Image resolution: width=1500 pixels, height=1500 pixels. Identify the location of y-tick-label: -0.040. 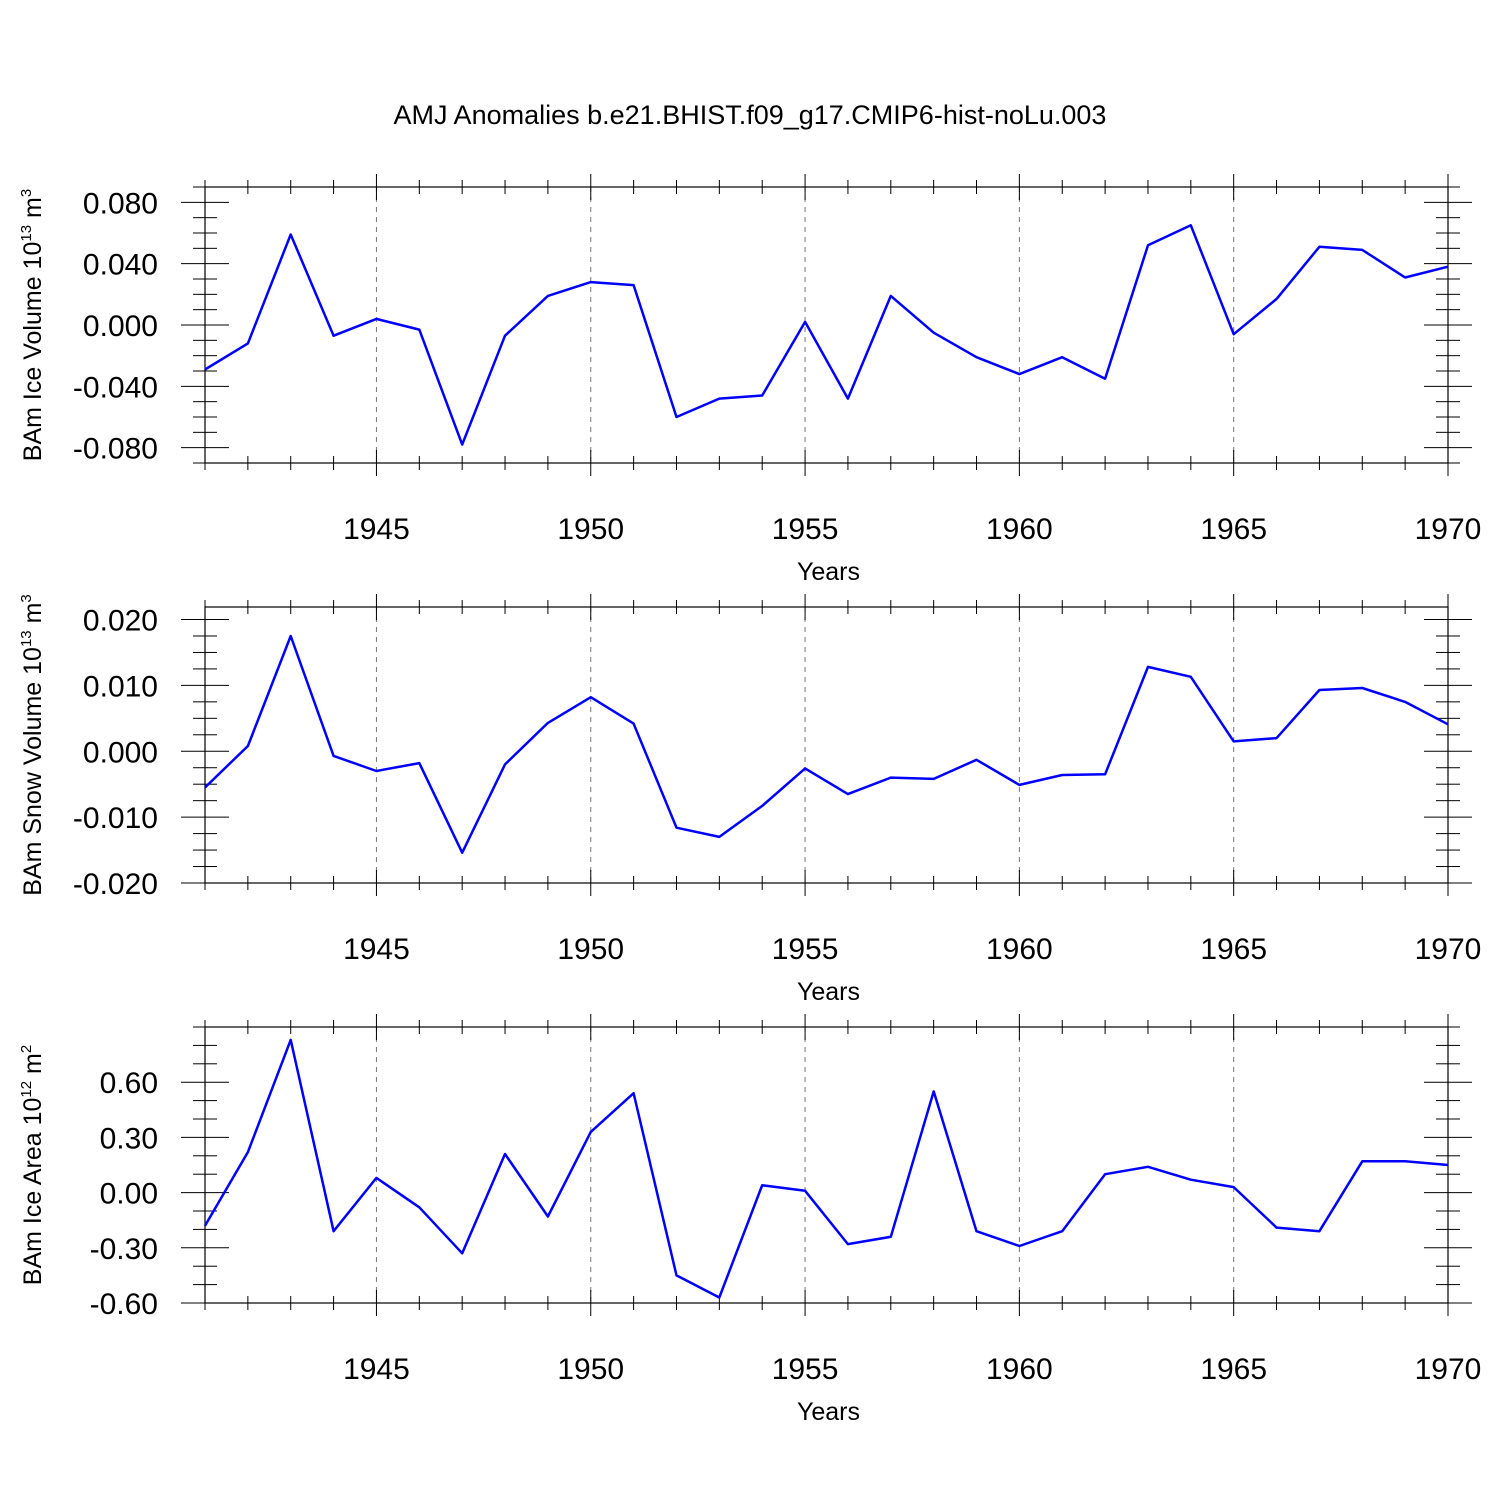
(115, 387).